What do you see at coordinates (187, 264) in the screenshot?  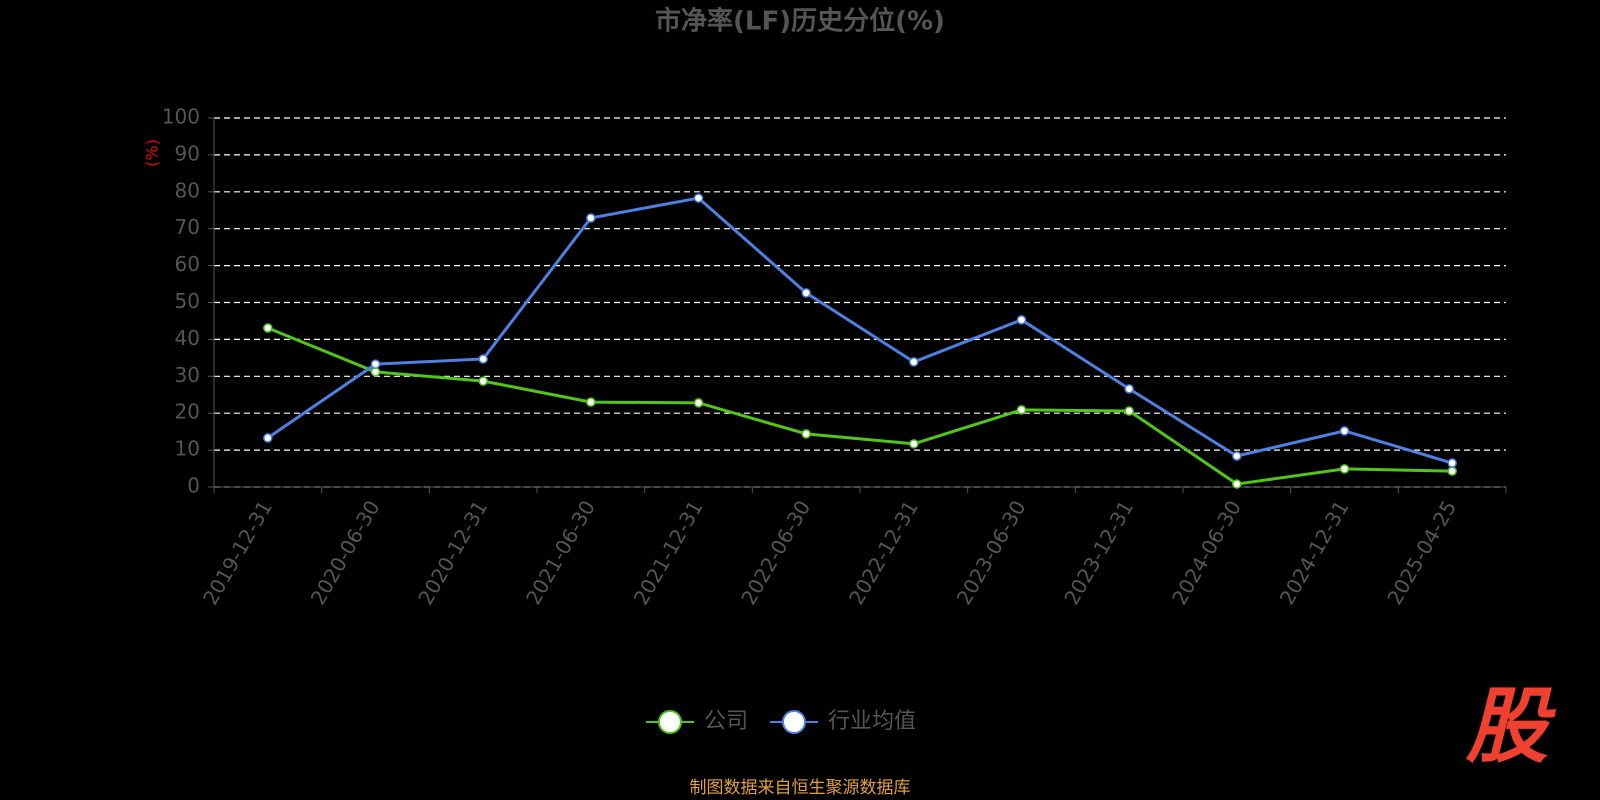 I see `y-tick-label: 60` at bounding box center [187, 264].